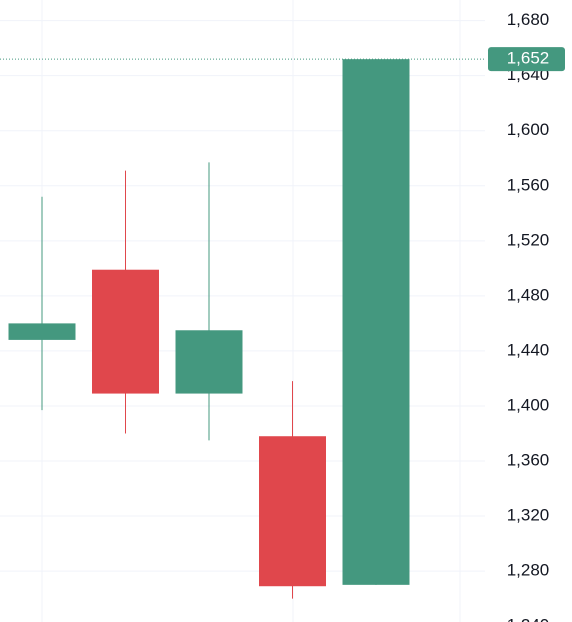  I want to click on y-tick-label: 1,280, so click(528, 570).